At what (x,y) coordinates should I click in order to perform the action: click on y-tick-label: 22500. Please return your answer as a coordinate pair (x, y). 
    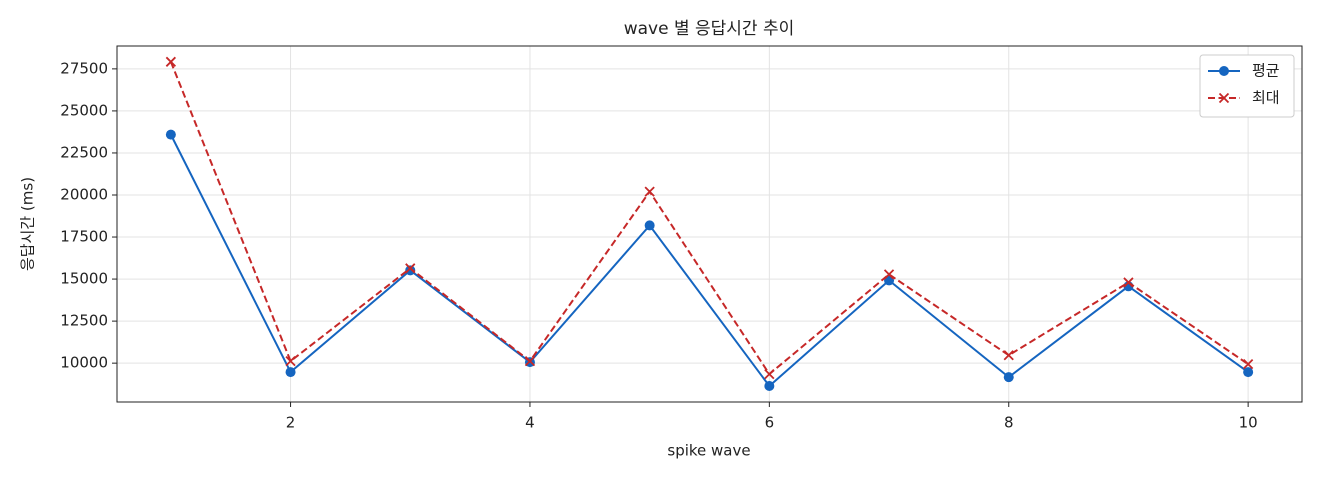
    Looking at the image, I should click on (84, 152).